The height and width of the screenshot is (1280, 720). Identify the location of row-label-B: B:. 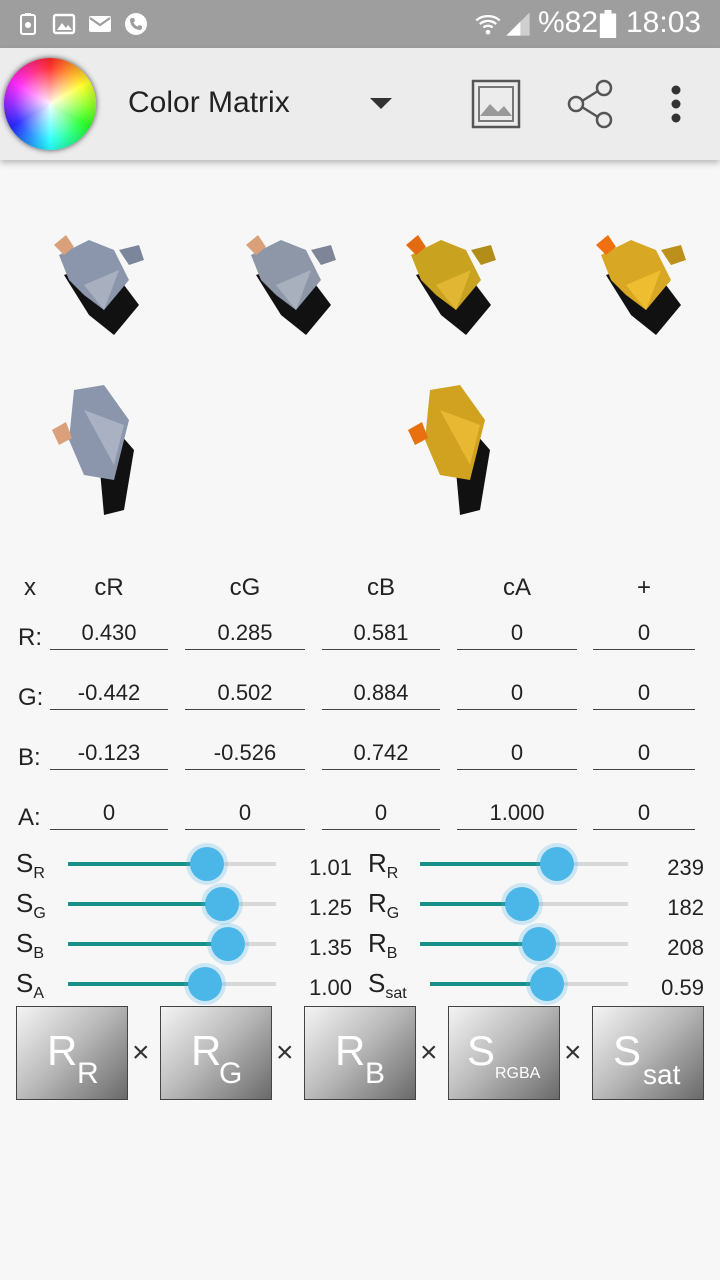
(29, 757).